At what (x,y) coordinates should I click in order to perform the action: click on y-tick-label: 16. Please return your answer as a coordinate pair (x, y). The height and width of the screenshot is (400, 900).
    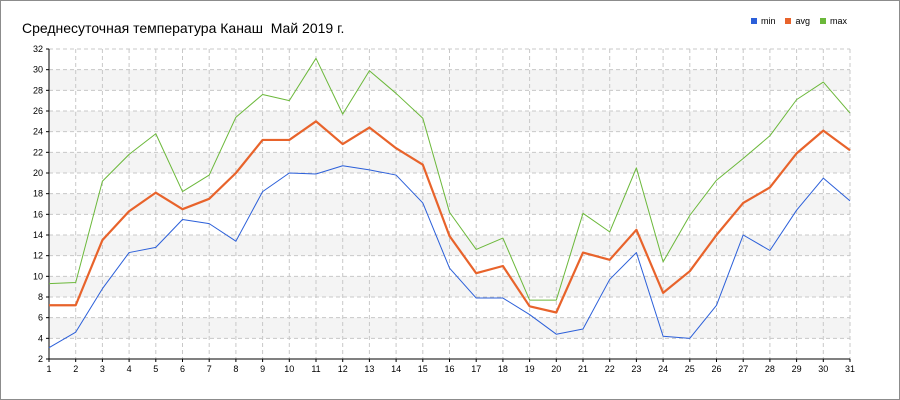
    Looking at the image, I should click on (38, 214).